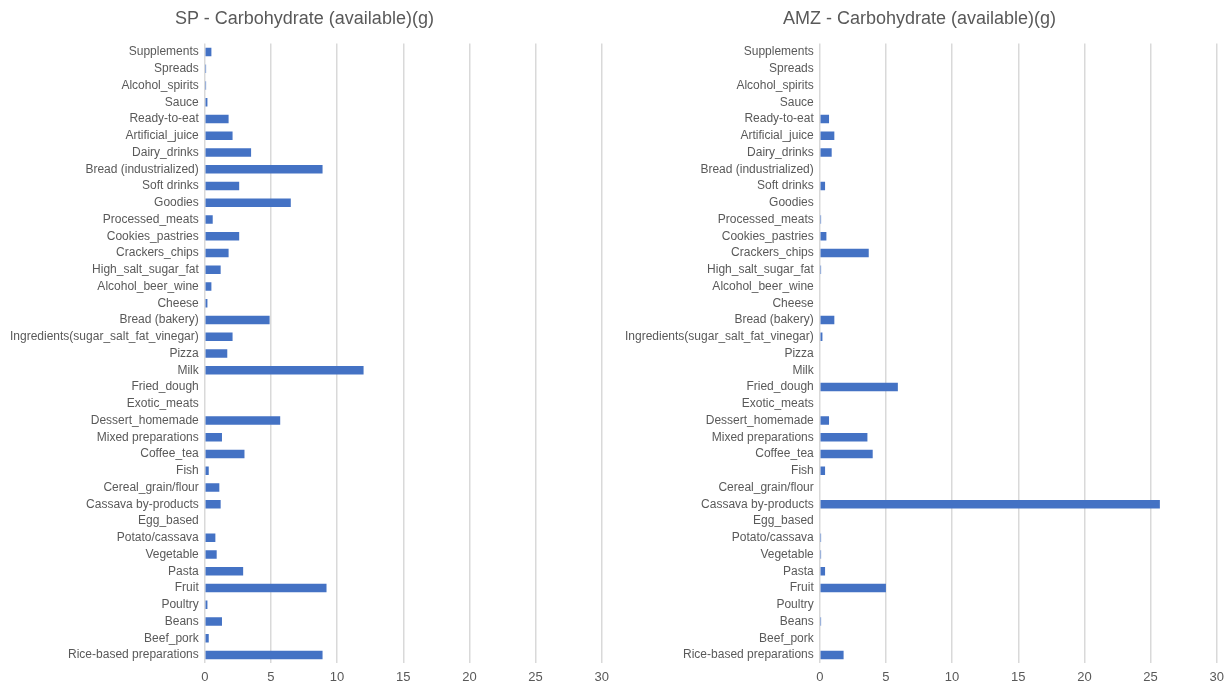  Describe the element at coordinates (748, 654) in the screenshot. I see `y-tick-label: Rice-based preparations` at that location.